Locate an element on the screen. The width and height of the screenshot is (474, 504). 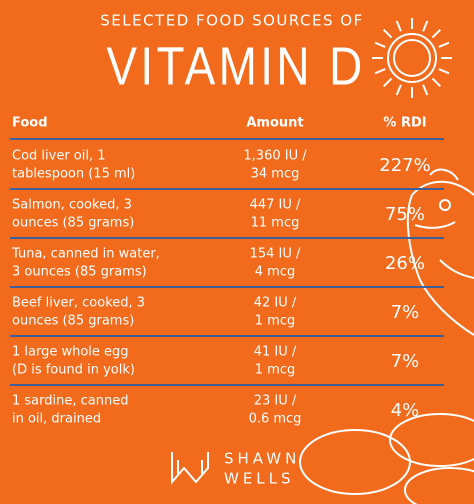
column-header: Amount is located at coordinates (274, 123).